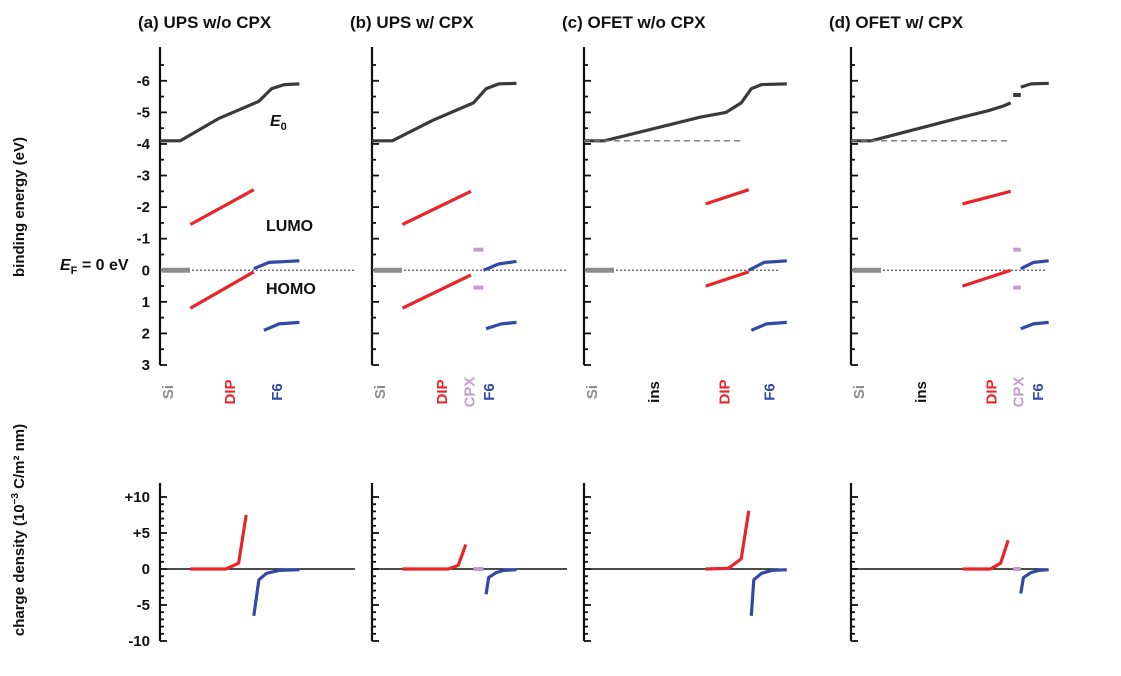  Describe the element at coordinates (896, 22) in the screenshot. I see `panel-title: (d) OFET w/ CPX` at that location.